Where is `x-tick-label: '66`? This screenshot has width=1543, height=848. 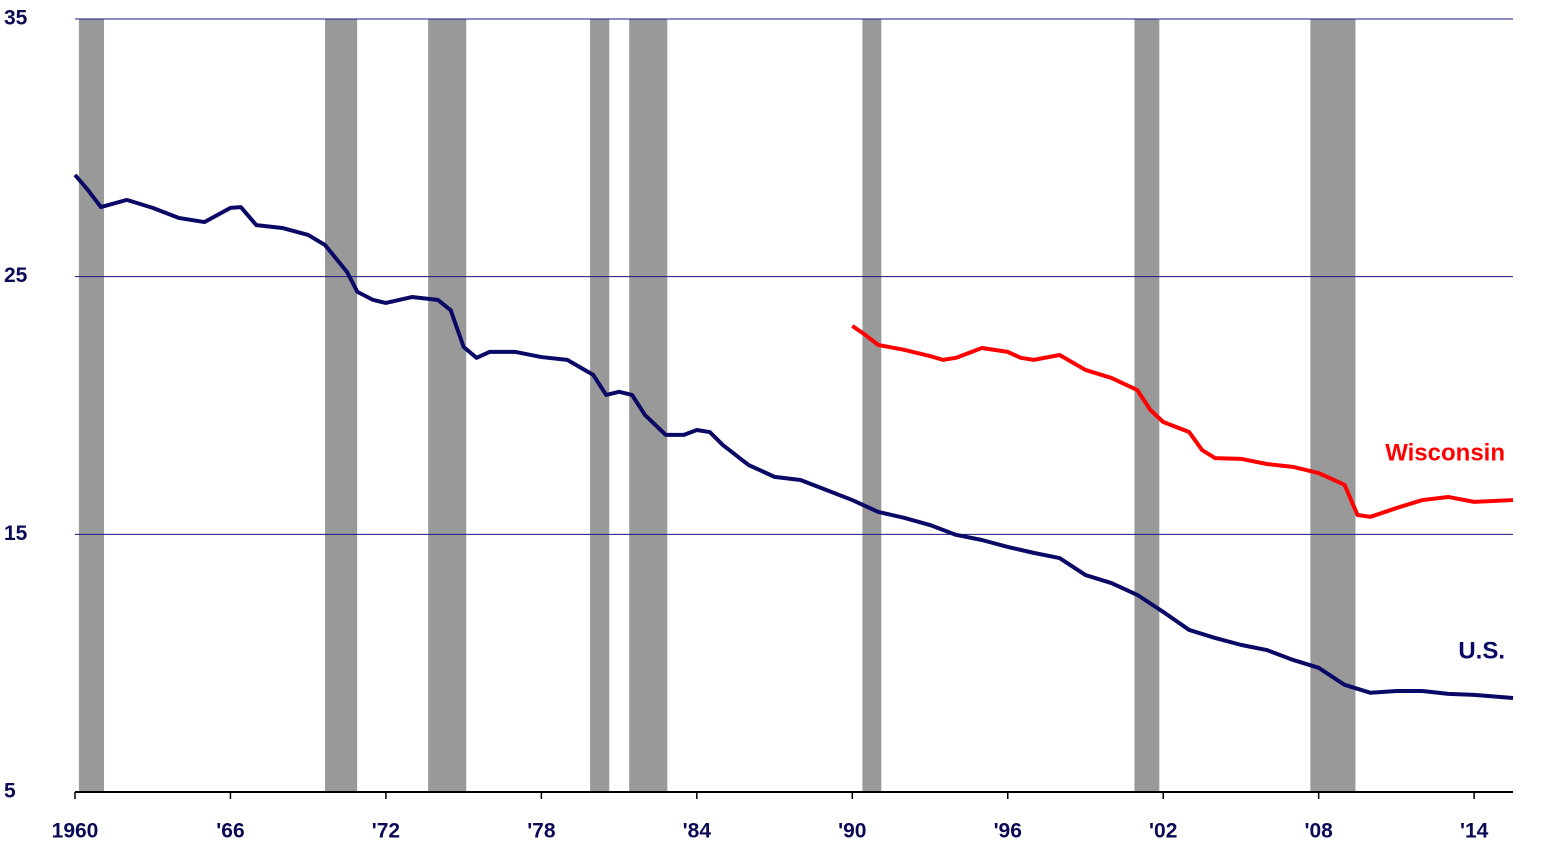
x-tick-label: '66 is located at coordinates (230, 831).